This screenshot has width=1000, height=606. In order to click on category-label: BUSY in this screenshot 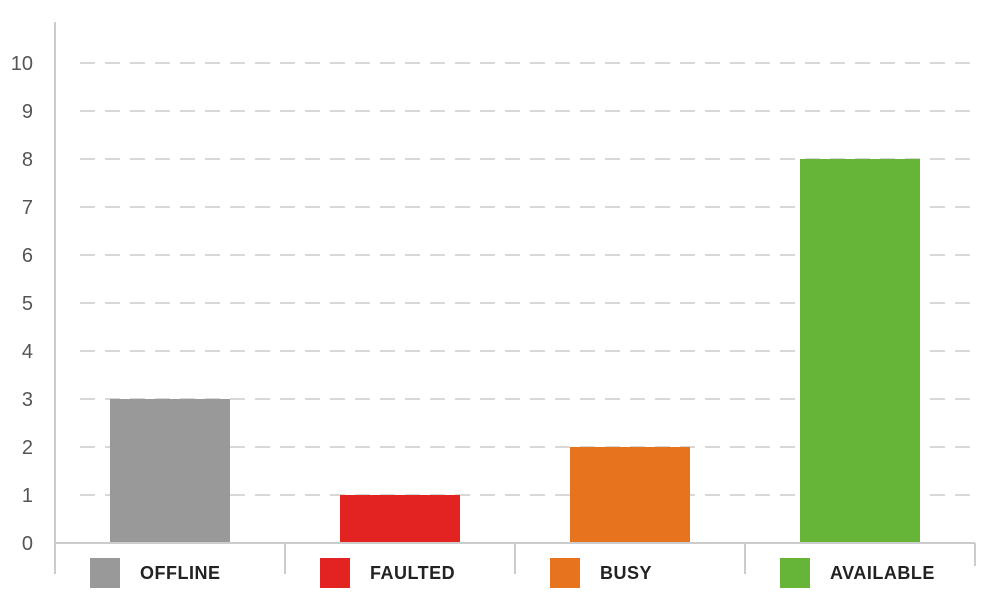, I will do `click(626, 573)`.